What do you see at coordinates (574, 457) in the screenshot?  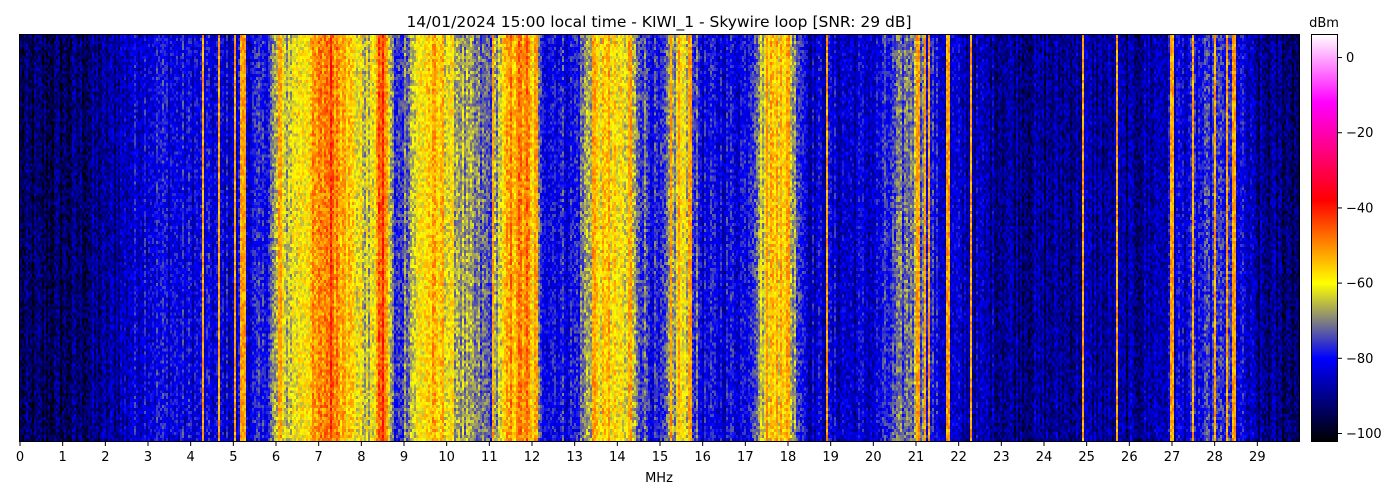 I see `x-tick-label: 13` at bounding box center [574, 457].